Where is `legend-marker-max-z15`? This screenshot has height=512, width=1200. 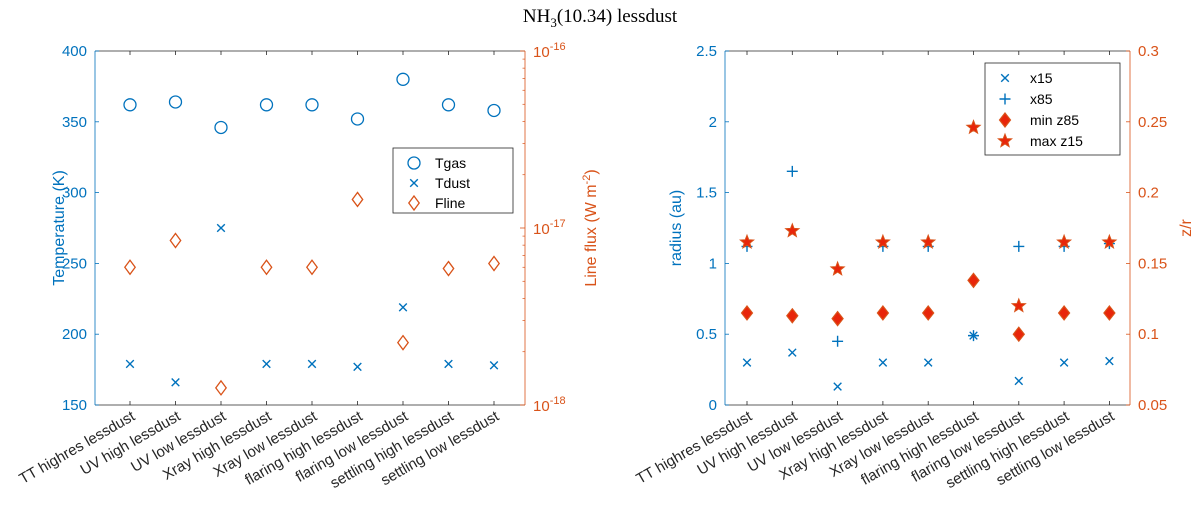
legend-marker-max-z15 is located at coordinates (1005, 140).